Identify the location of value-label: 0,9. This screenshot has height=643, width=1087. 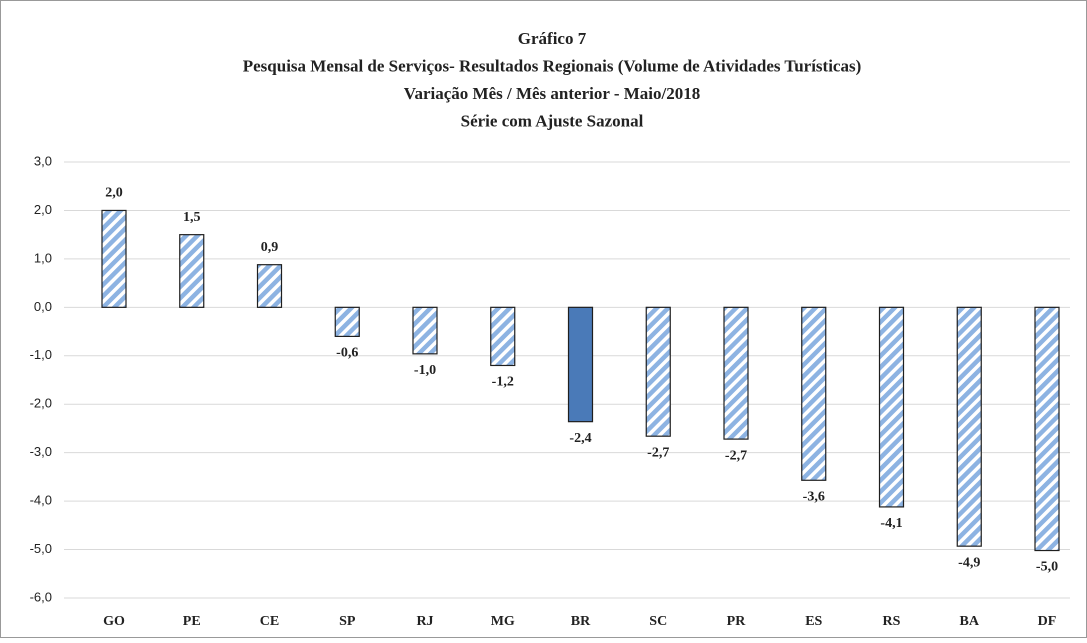
(270, 247).